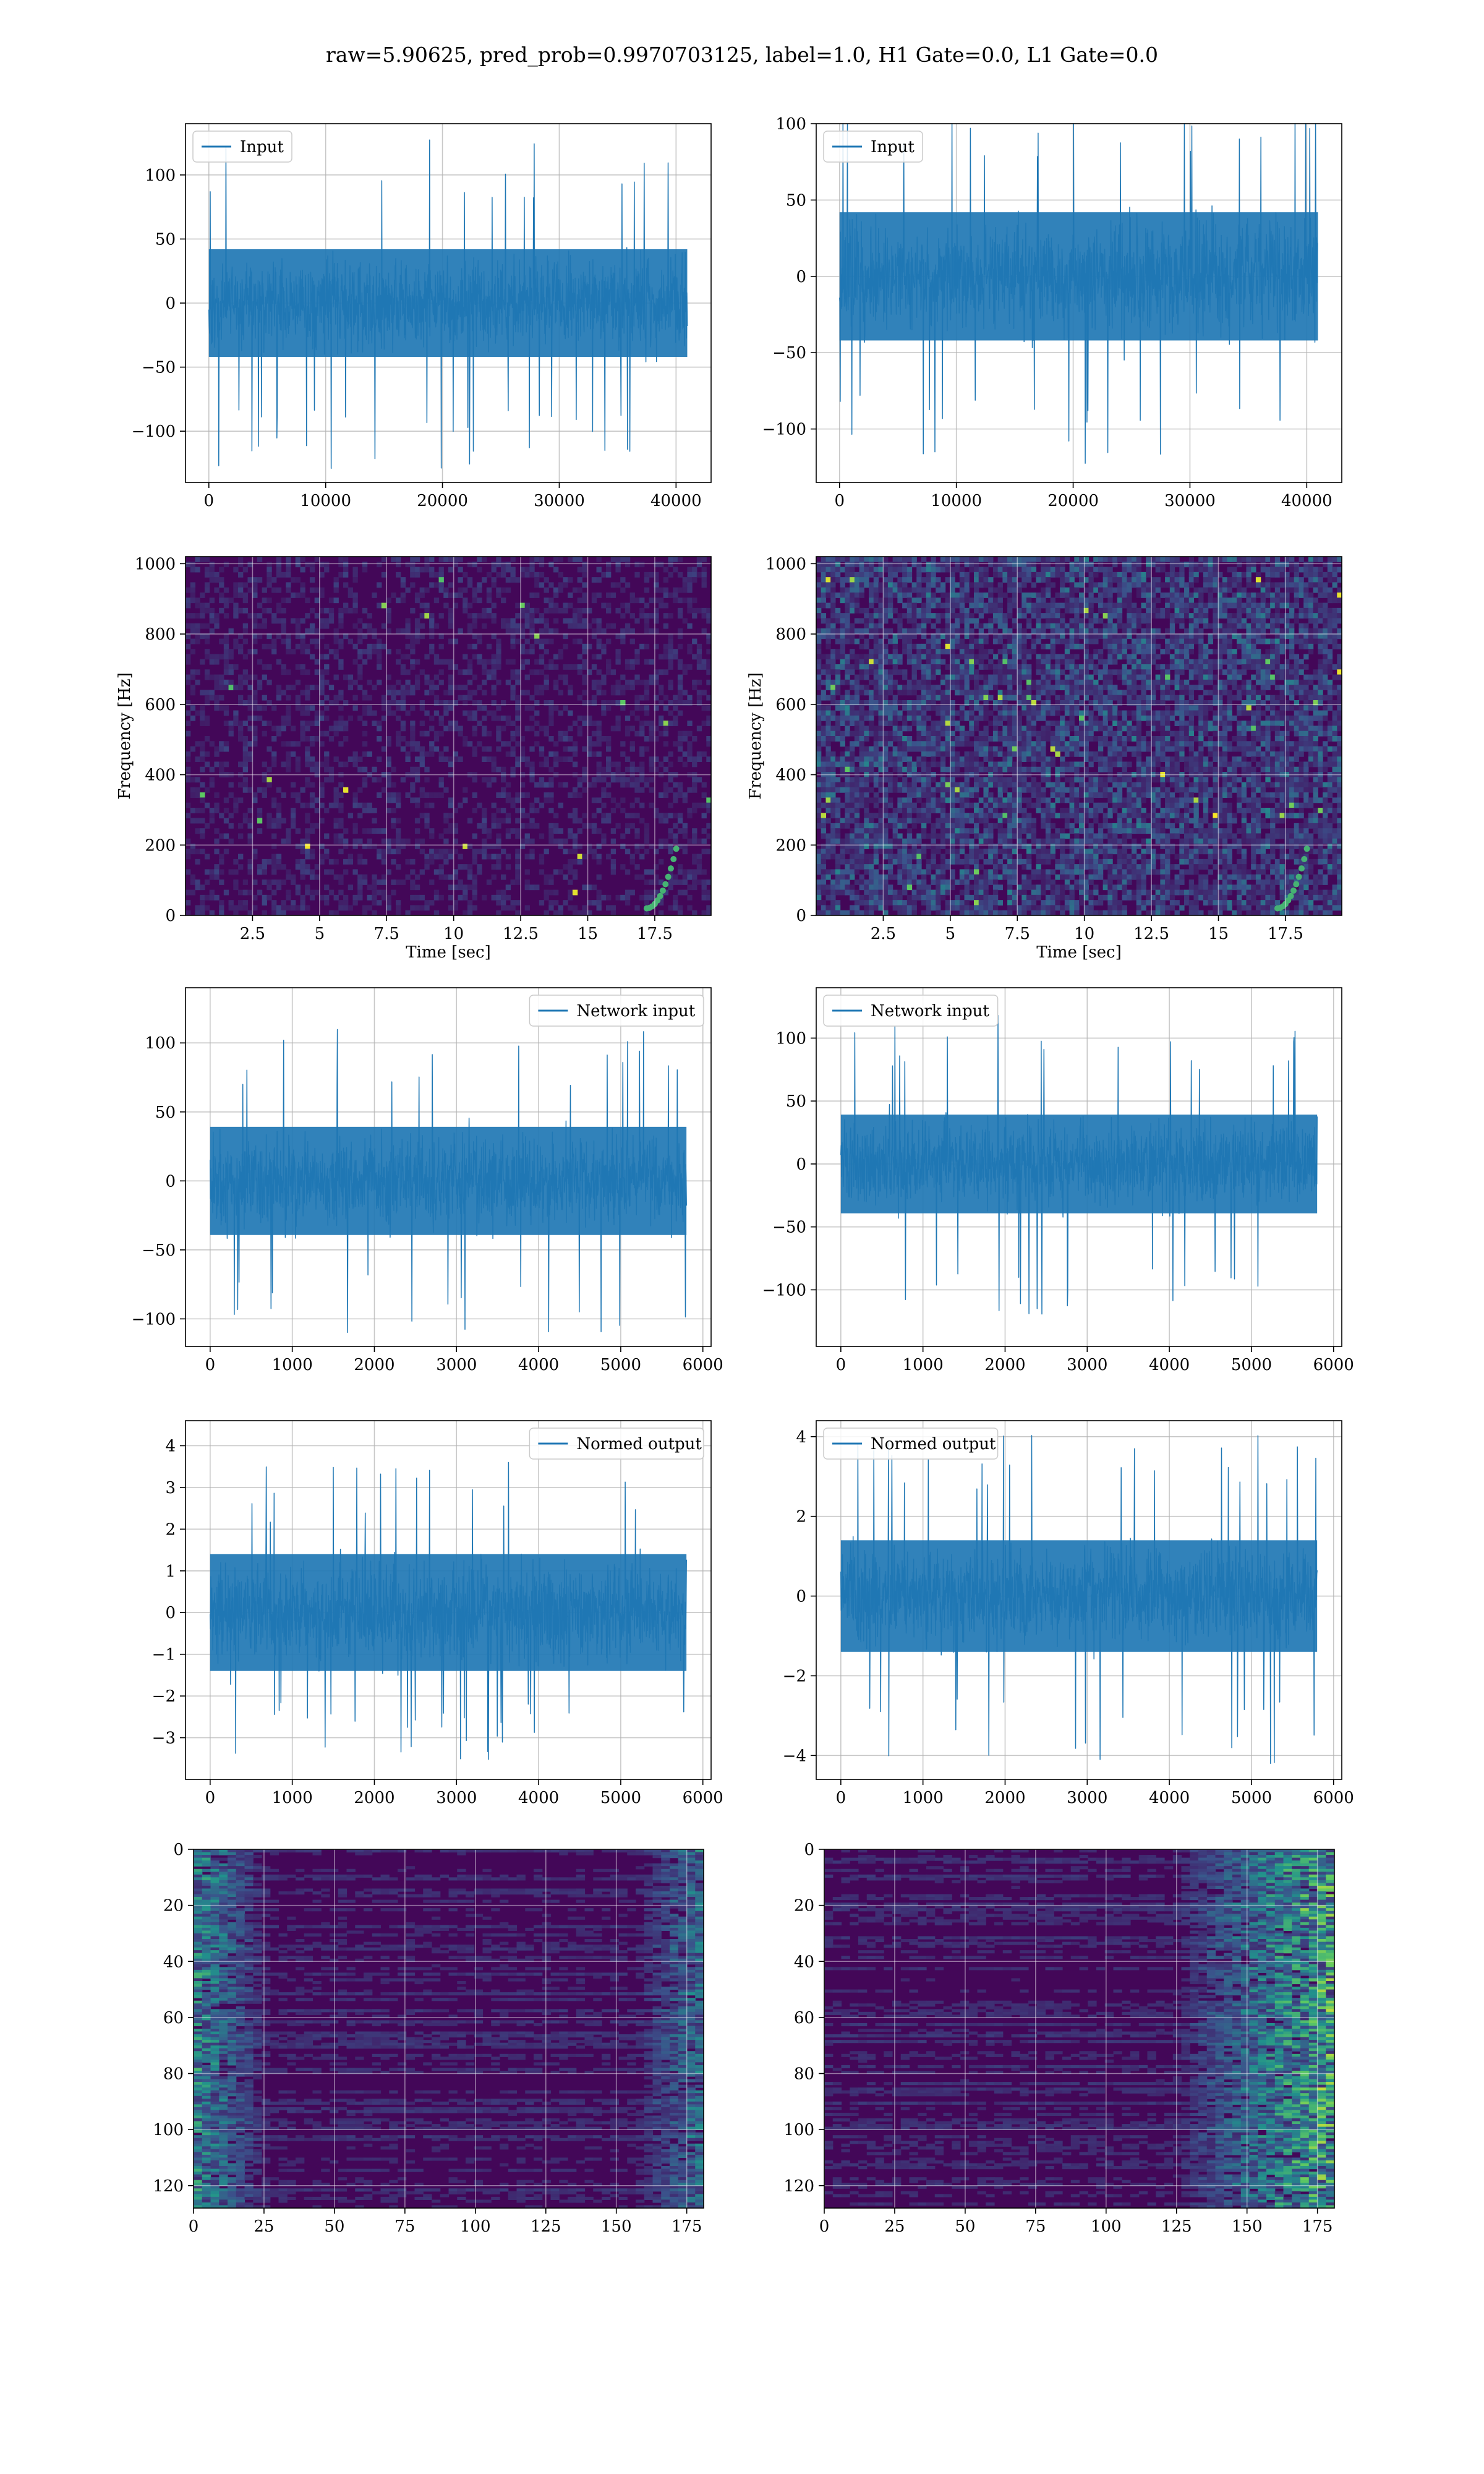 The height and width of the screenshot is (2474, 1484). I want to click on p1-series-core, so click(448, 303).